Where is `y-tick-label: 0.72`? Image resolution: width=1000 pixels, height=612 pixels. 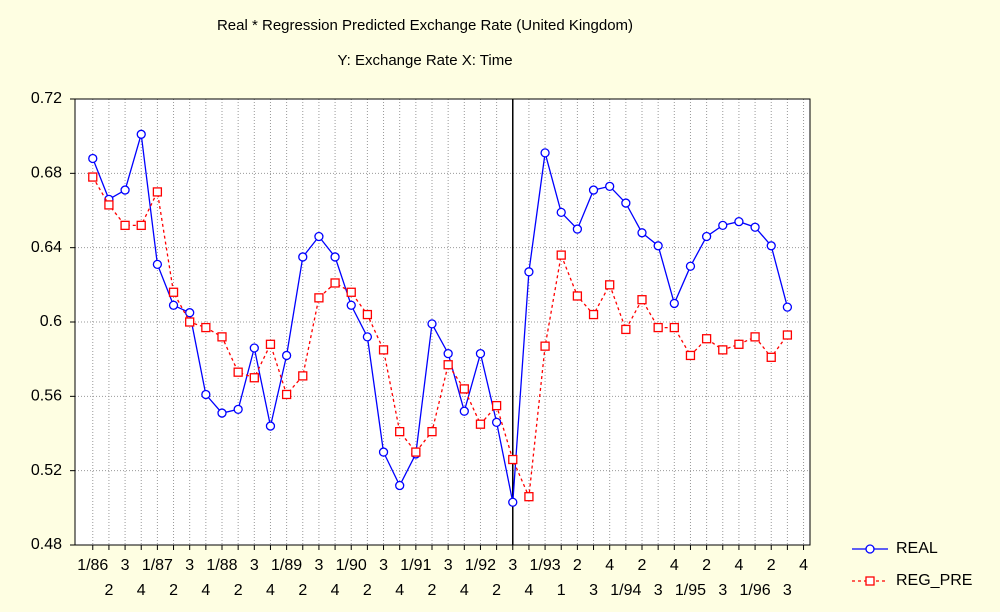 y-tick-label: 0.72 is located at coordinates (46, 98).